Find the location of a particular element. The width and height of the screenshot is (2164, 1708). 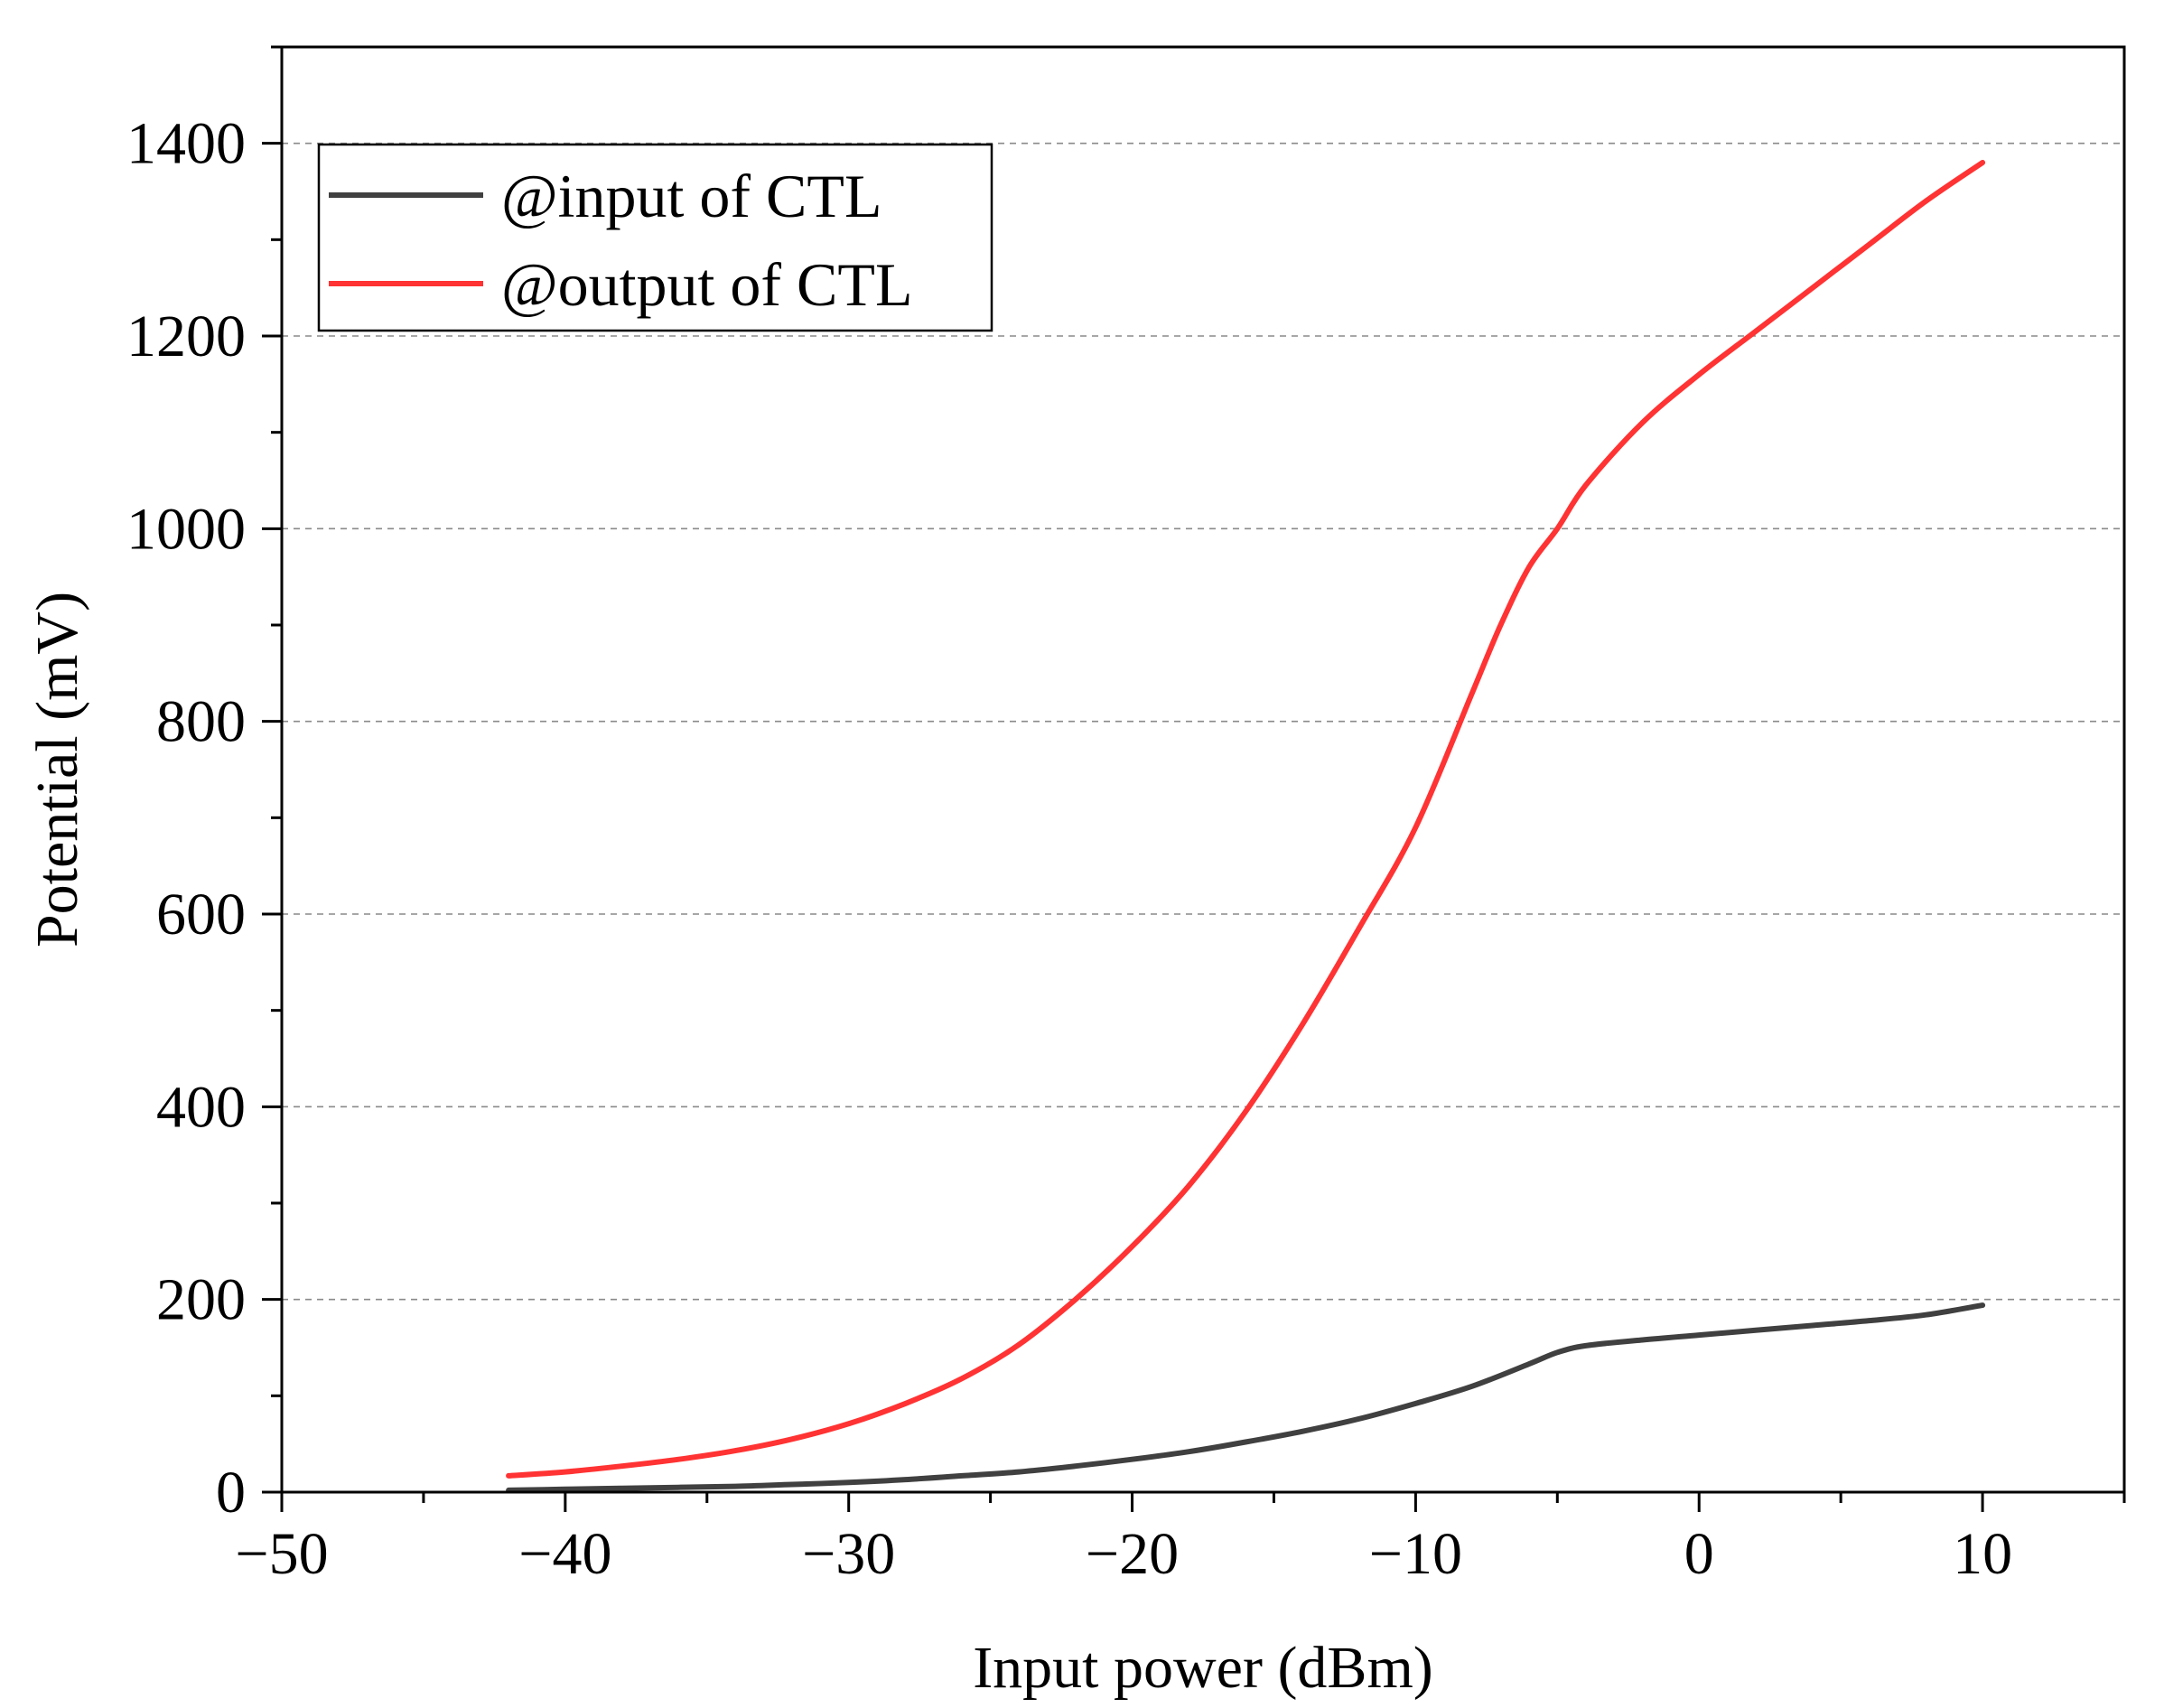

legend-label-output: @output of CTL is located at coordinates (706, 284).